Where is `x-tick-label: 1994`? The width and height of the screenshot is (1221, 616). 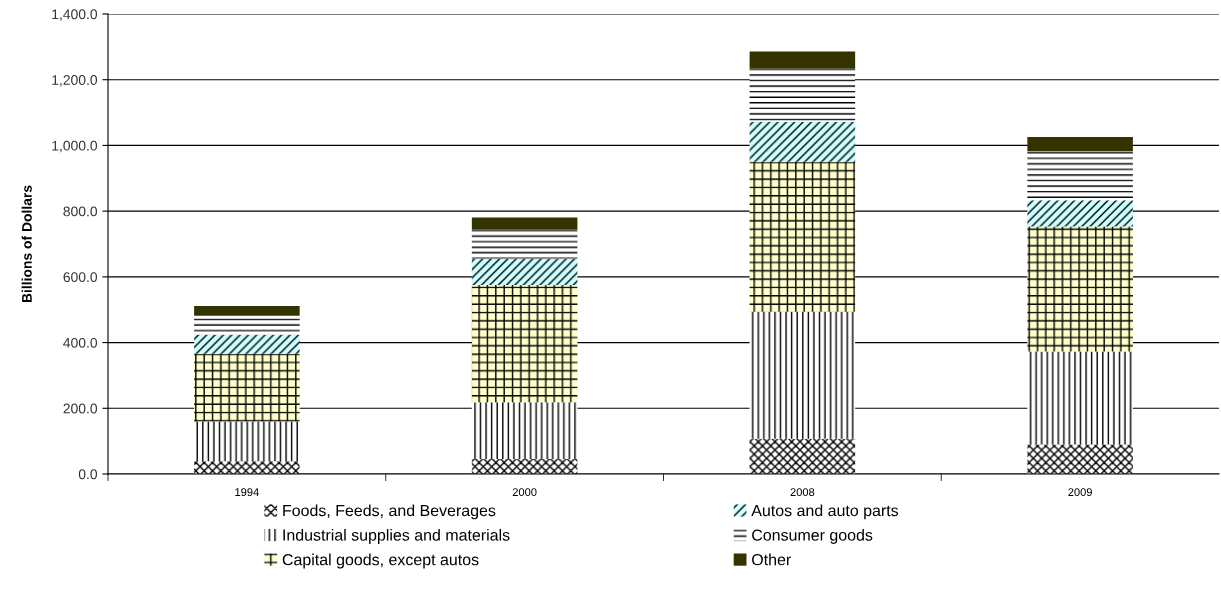
x-tick-label: 1994 is located at coordinates (247, 492).